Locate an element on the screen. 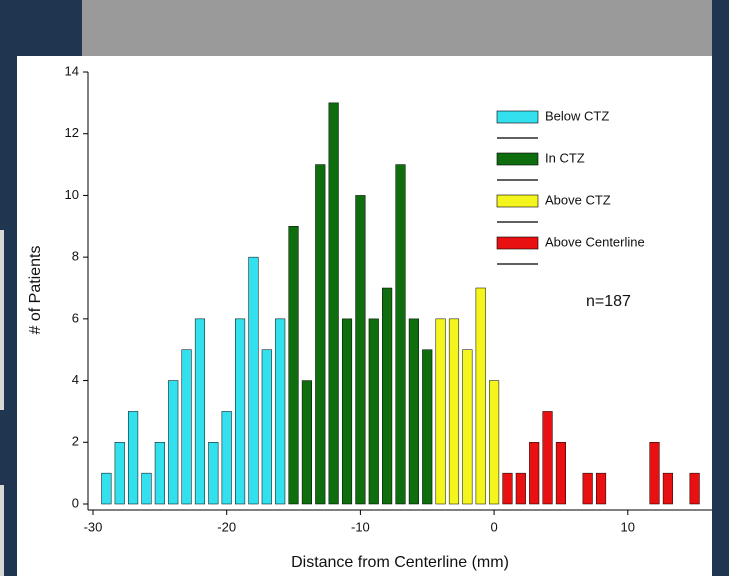  legend-label: Above Centerline is located at coordinates (595, 241).